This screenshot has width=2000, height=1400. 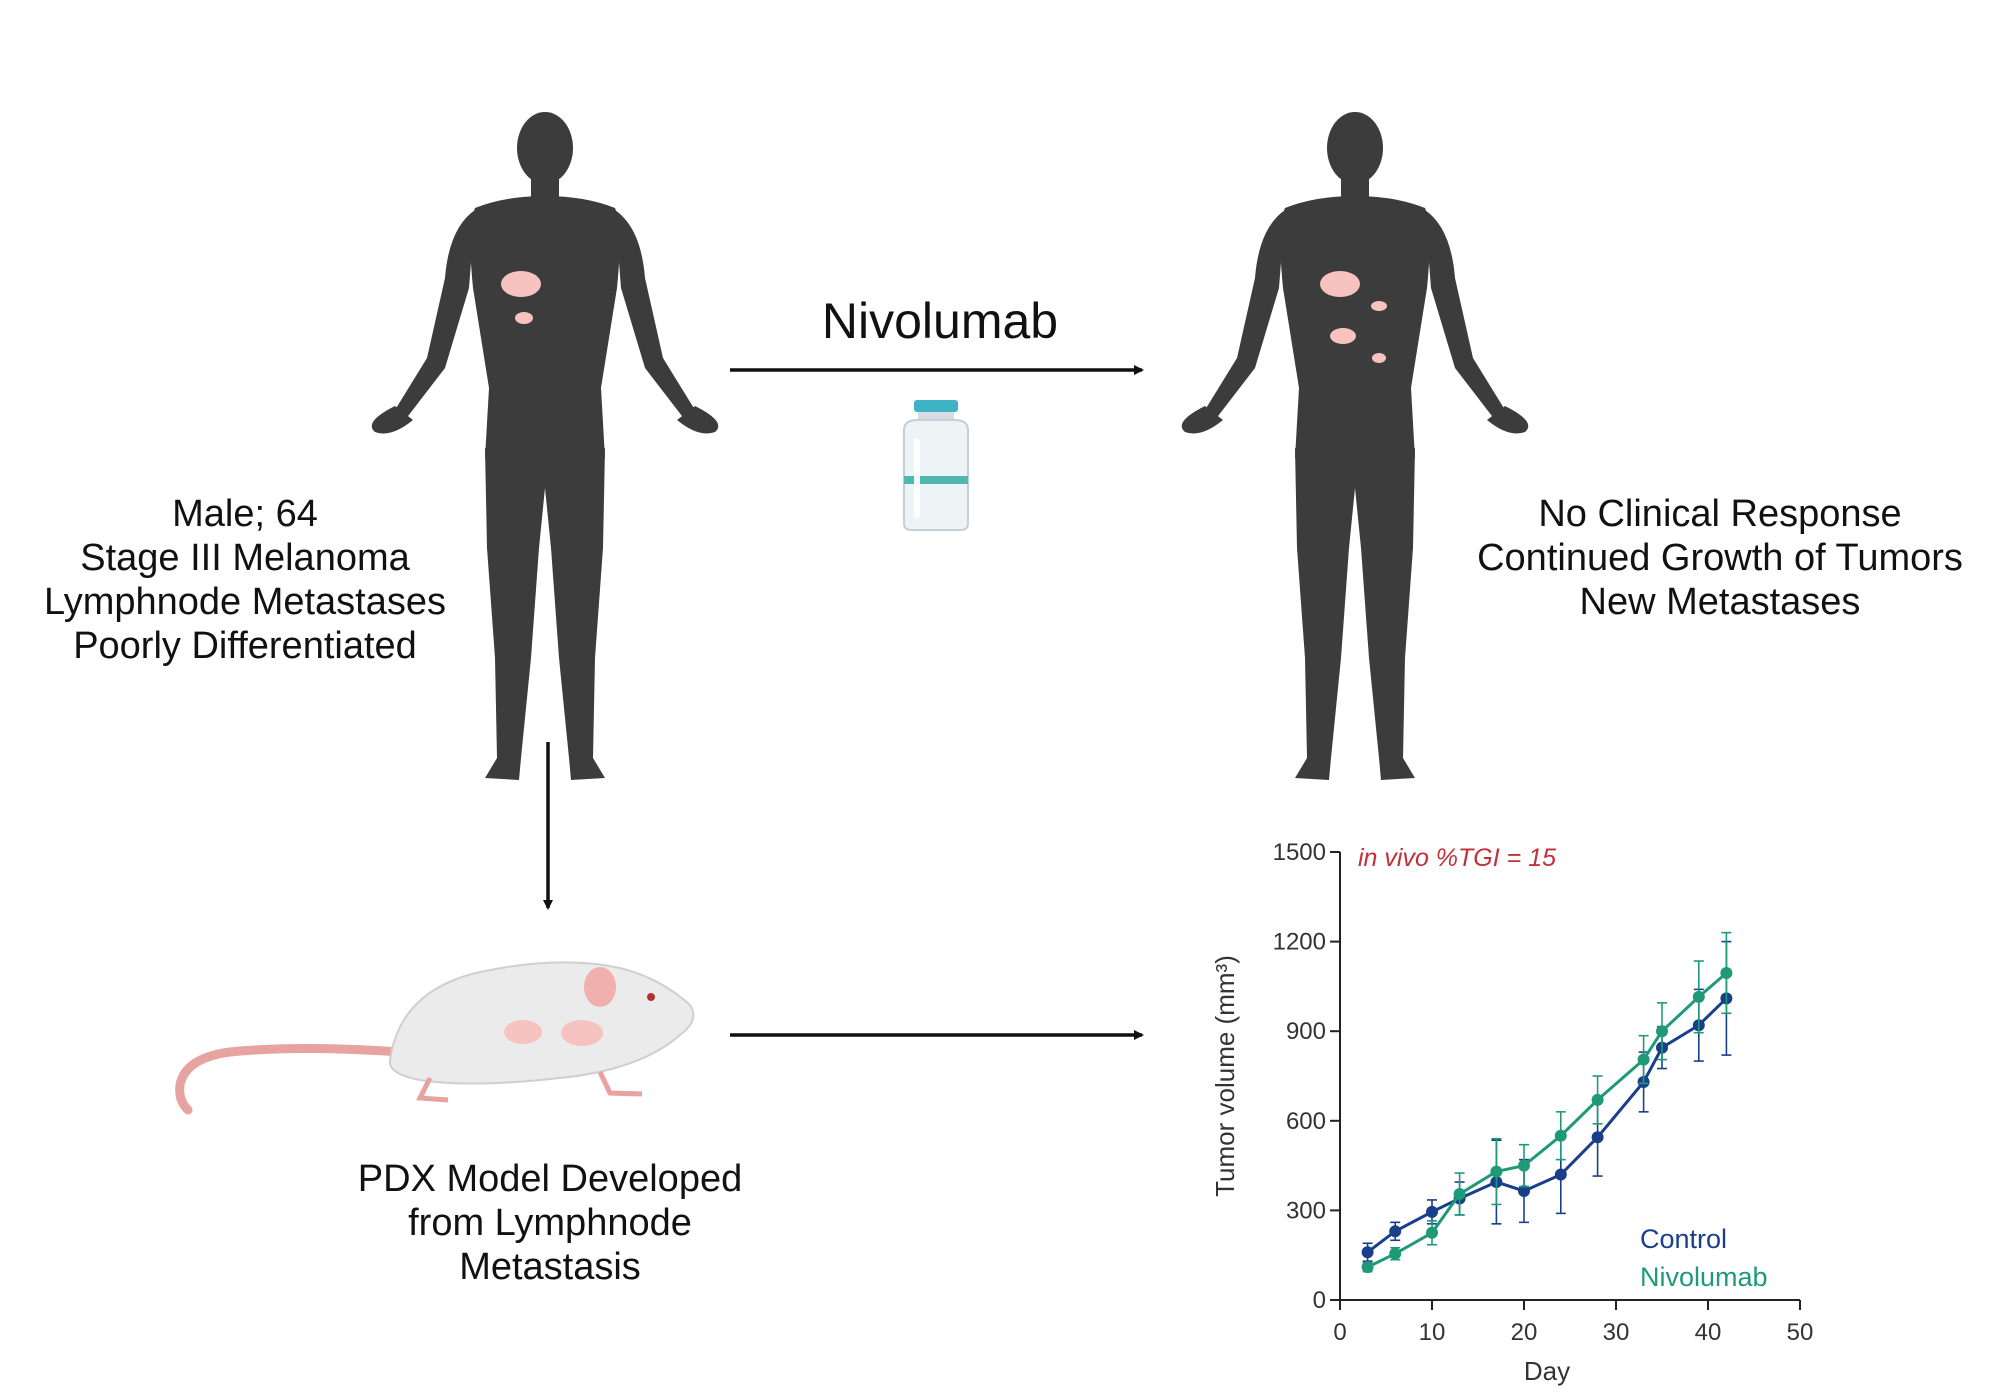 I want to click on x-tick-label: 50, so click(x=1800, y=1332).